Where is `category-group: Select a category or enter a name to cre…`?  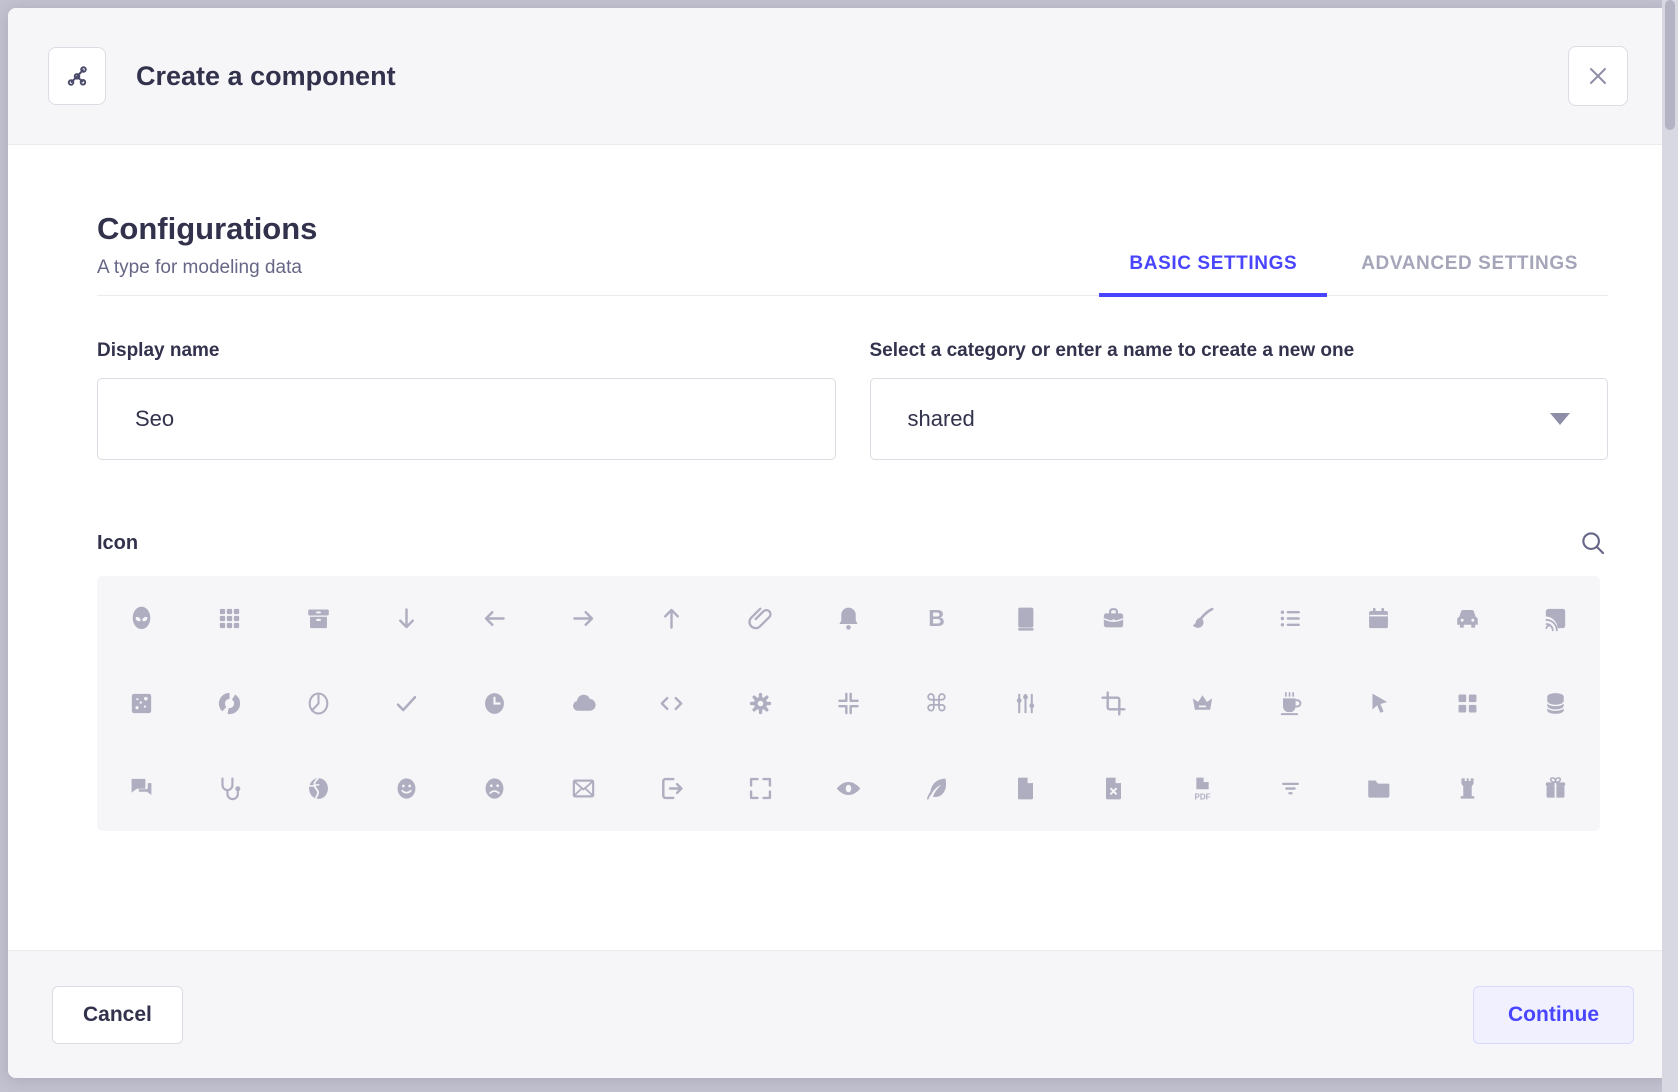 category-group: Select a category or enter a name to cre… is located at coordinates (1238, 400).